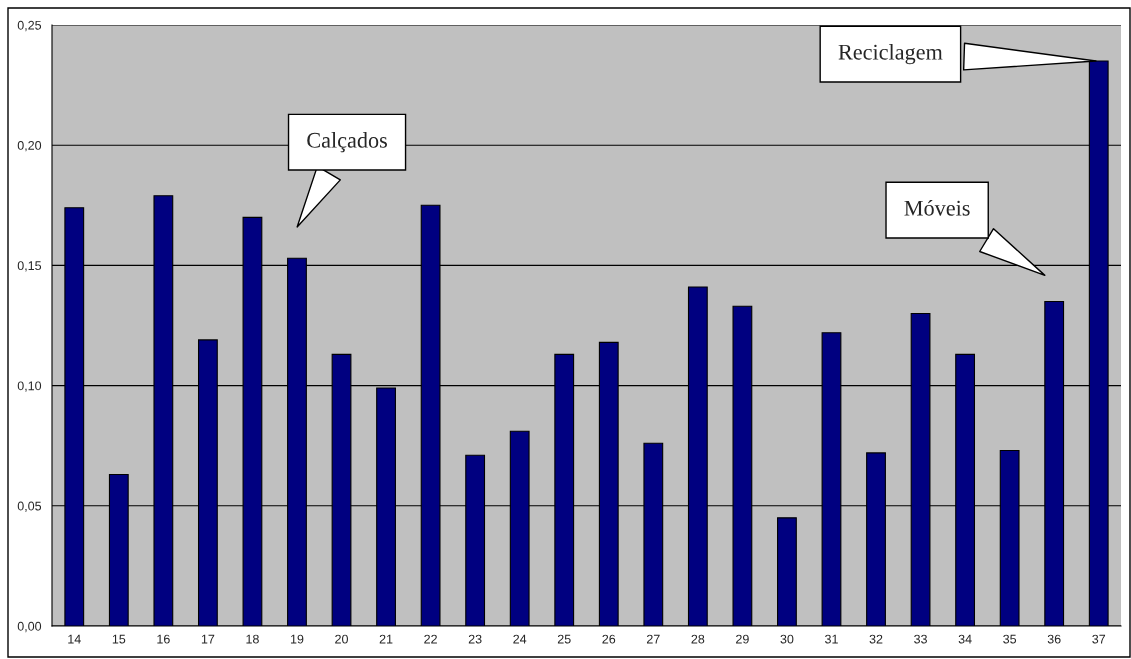  What do you see at coordinates (208, 639) in the screenshot?
I see `x-tick-label: 17` at bounding box center [208, 639].